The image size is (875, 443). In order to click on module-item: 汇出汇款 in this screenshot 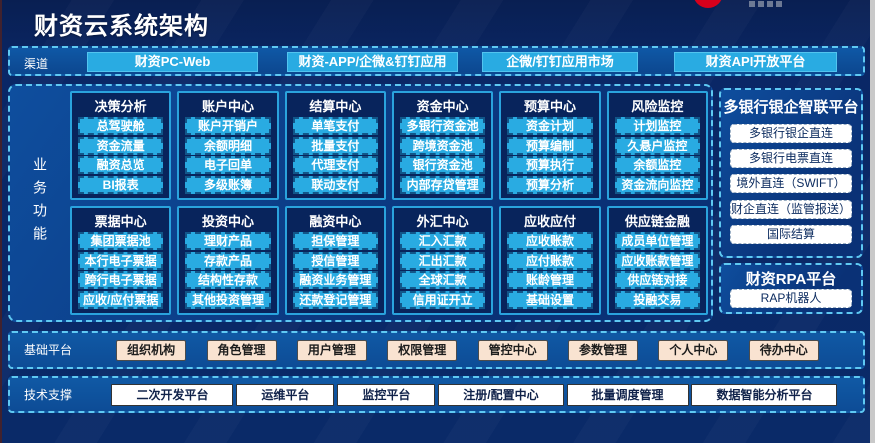, I will do `click(443, 260)`.